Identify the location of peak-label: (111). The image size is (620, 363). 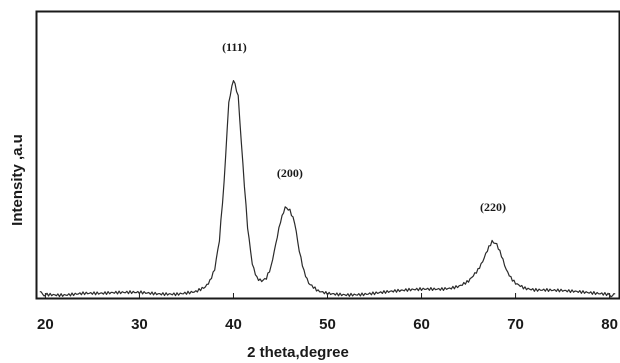
(234, 47).